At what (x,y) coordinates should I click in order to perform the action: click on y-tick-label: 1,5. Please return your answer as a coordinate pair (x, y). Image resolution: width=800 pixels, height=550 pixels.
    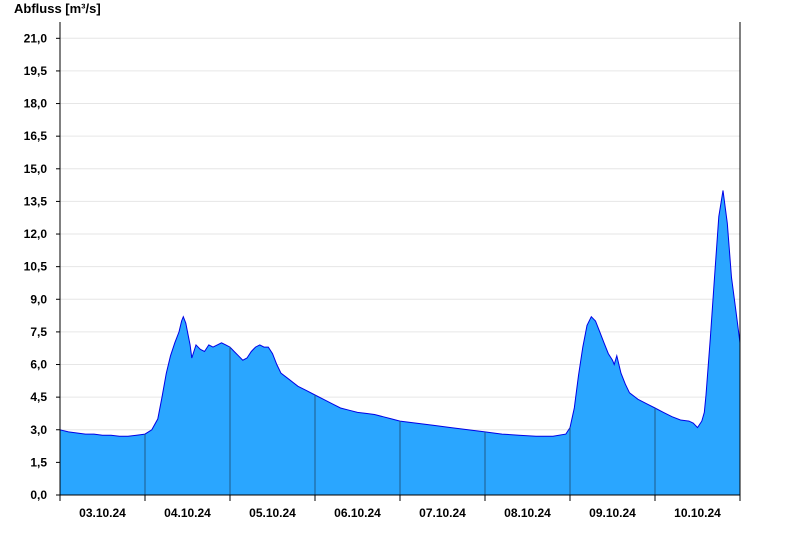
    Looking at the image, I should click on (38, 462).